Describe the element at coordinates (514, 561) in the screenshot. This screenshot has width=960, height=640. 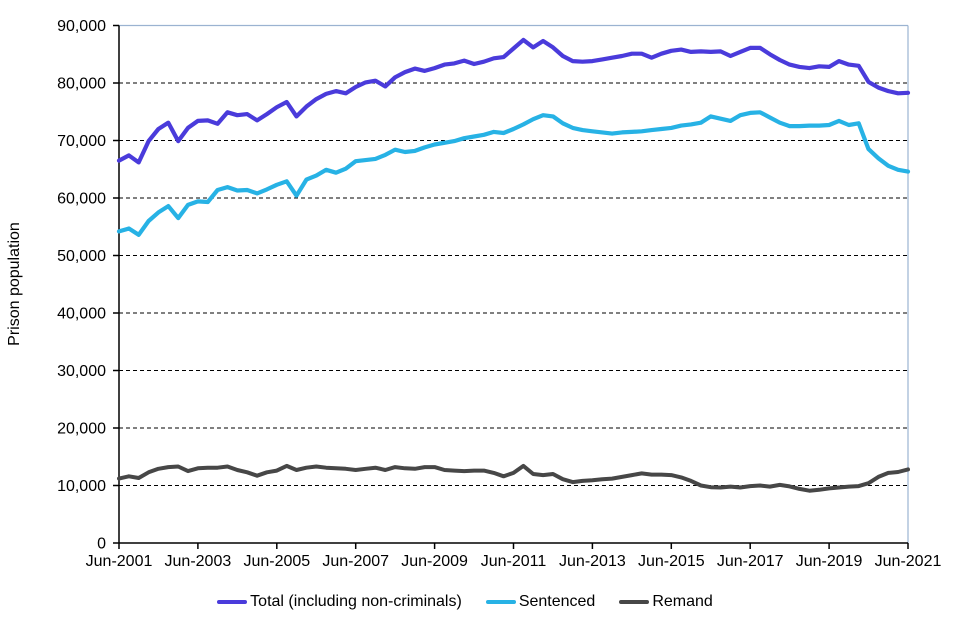
I see `x-tick-label: Jun-2011` at that location.